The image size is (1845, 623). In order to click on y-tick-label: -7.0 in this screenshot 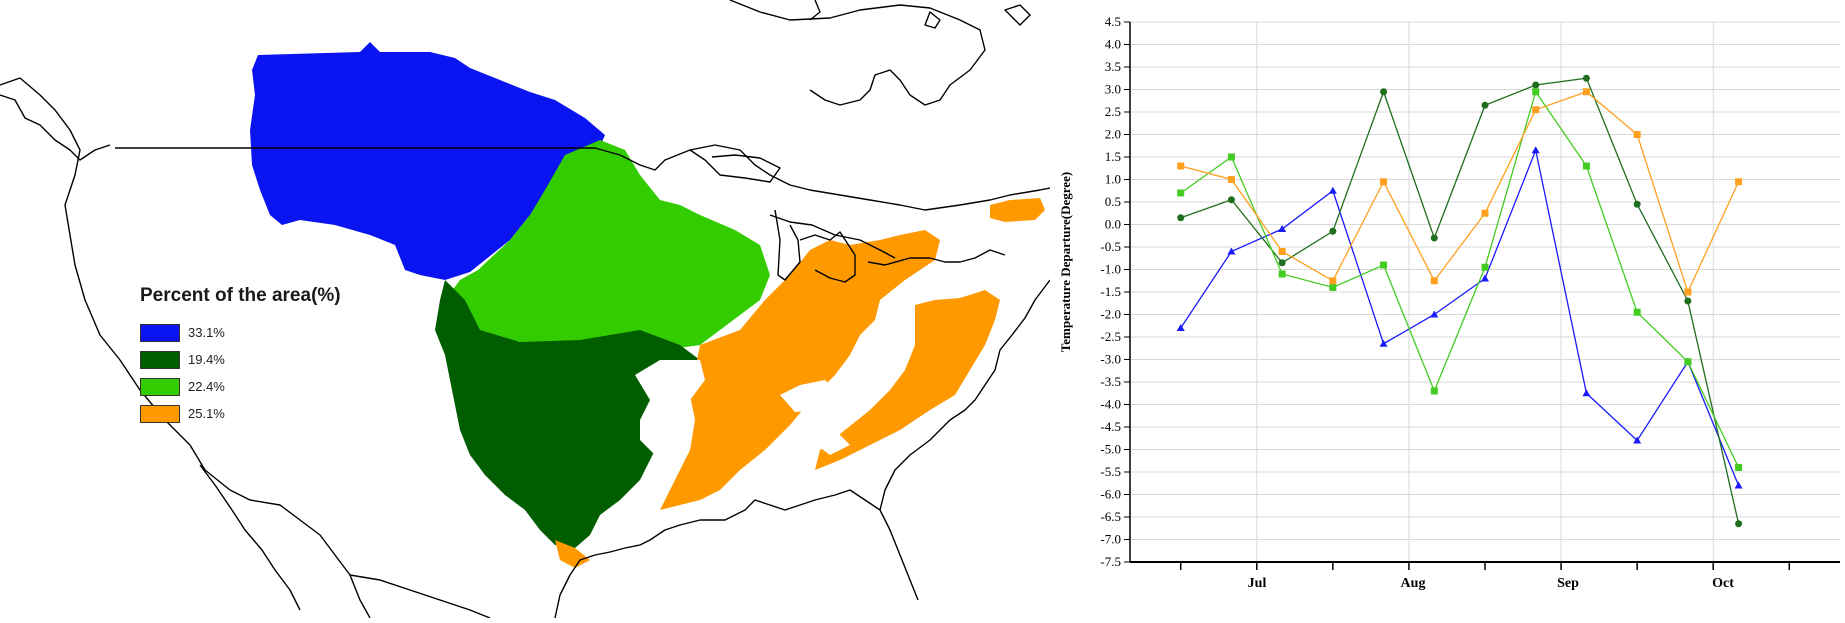, I will do `click(1110, 539)`.